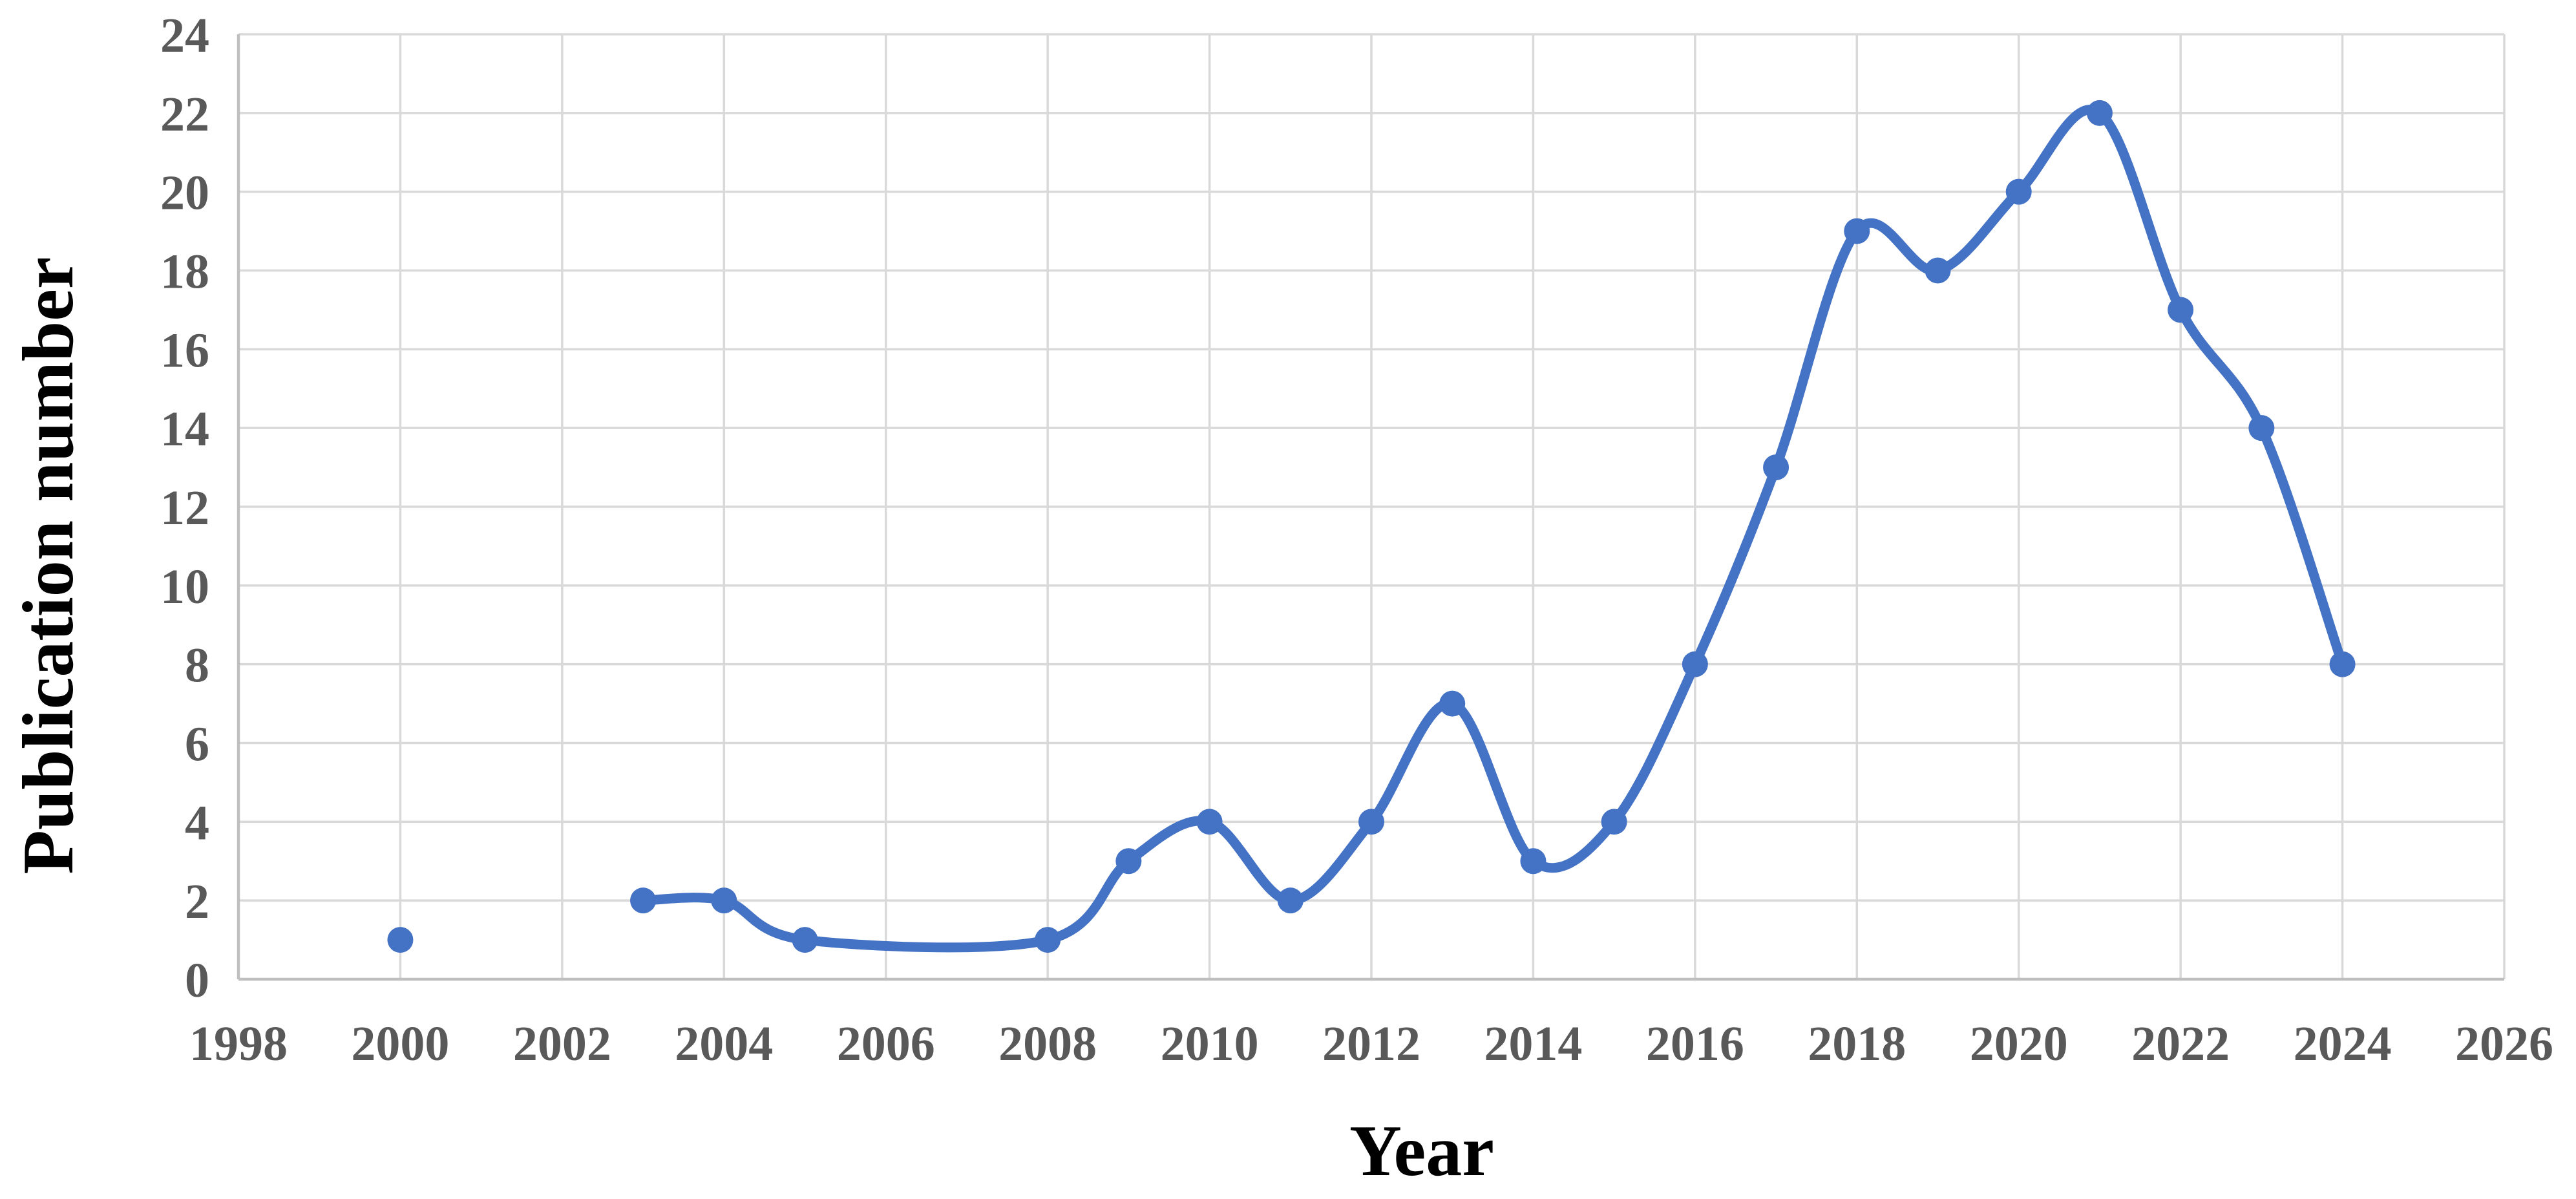  What do you see at coordinates (724, 1044) in the screenshot?
I see `x-tick-label: 2004` at bounding box center [724, 1044].